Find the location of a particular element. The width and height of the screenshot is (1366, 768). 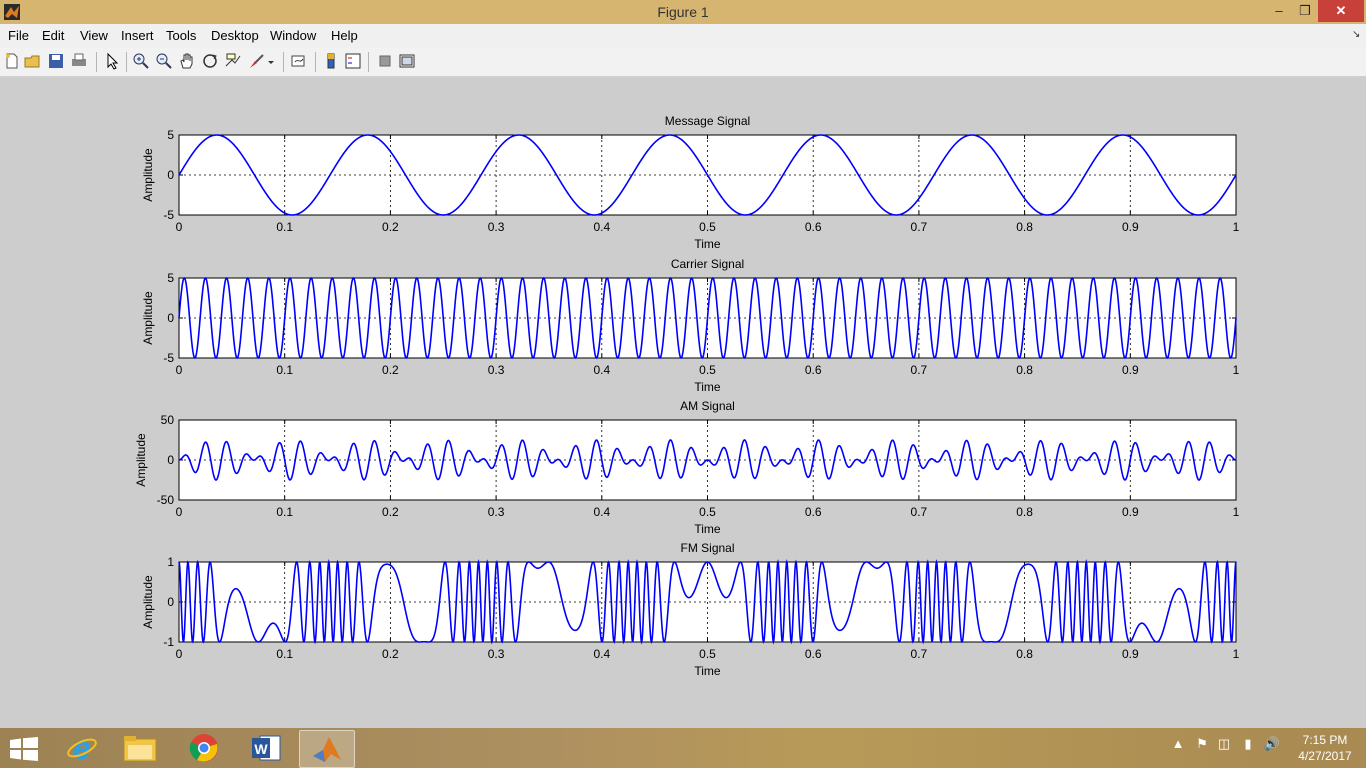

chart-1-x-tick-label: 0.2 is located at coordinates (390, 370).